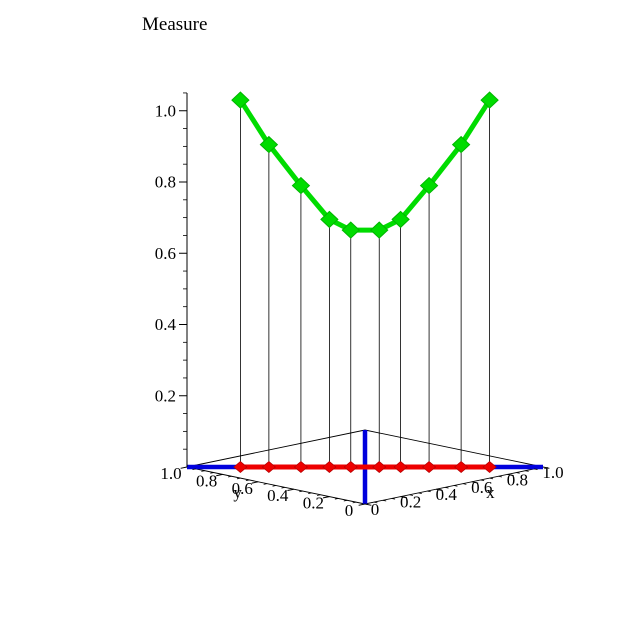 The height and width of the screenshot is (640, 640). What do you see at coordinates (410, 502) in the screenshot?
I see `x-axis-tick-label: 0.2` at bounding box center [410, 502].